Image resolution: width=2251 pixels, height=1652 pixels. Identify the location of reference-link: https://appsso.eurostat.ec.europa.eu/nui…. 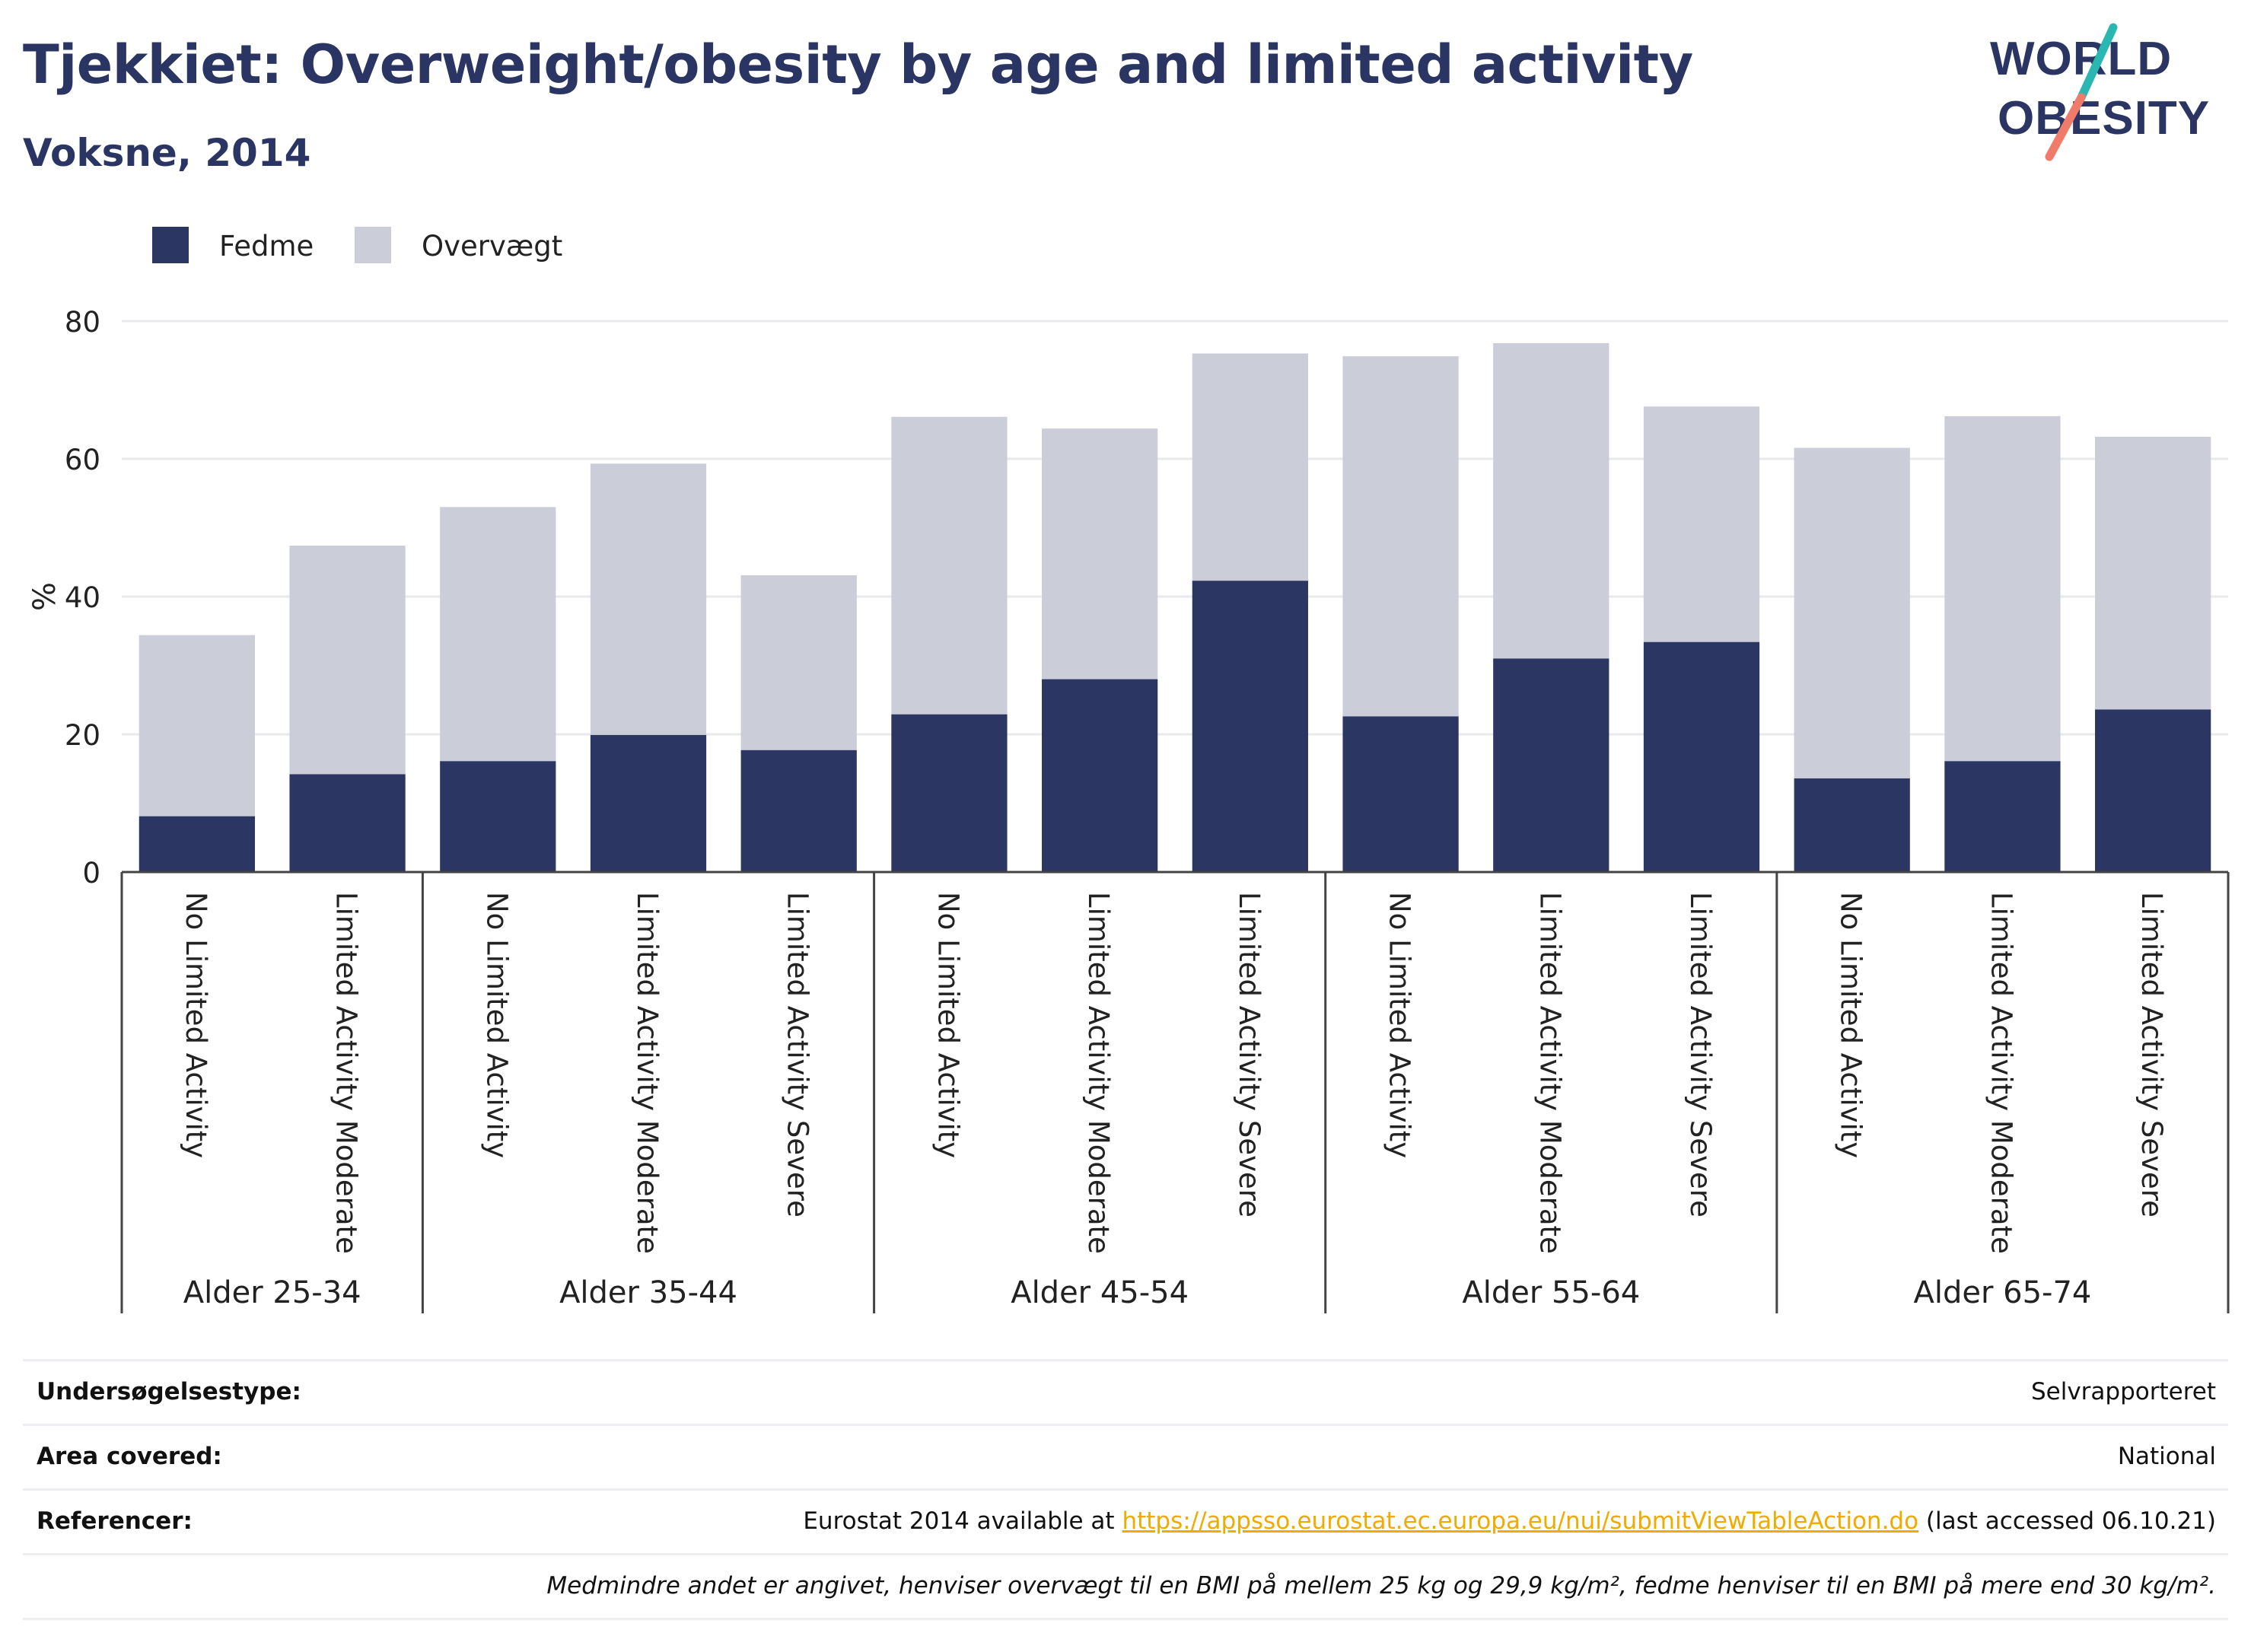
(1520, 1521).